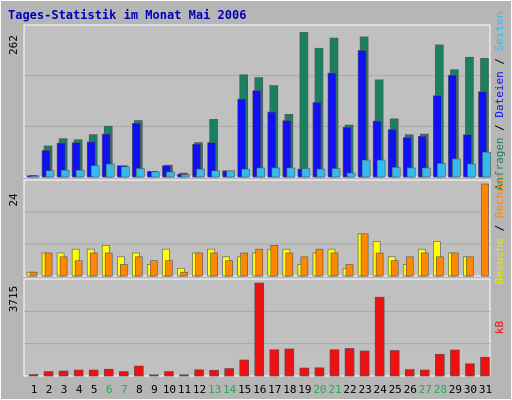  I want to click on y-max-label: 3715, so click(13, 299).